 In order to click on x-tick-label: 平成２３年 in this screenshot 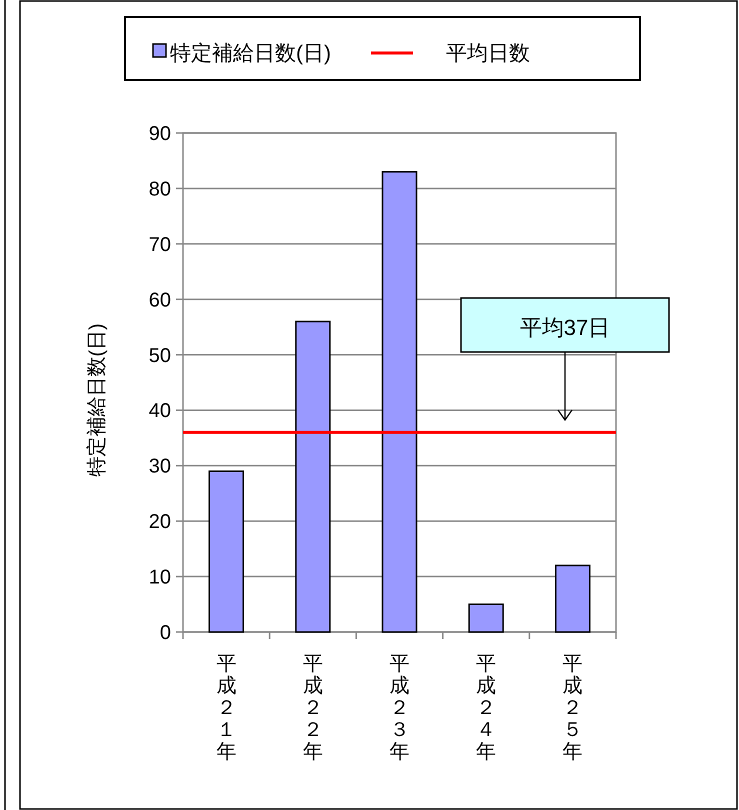, I will do `click(400, 708)`.